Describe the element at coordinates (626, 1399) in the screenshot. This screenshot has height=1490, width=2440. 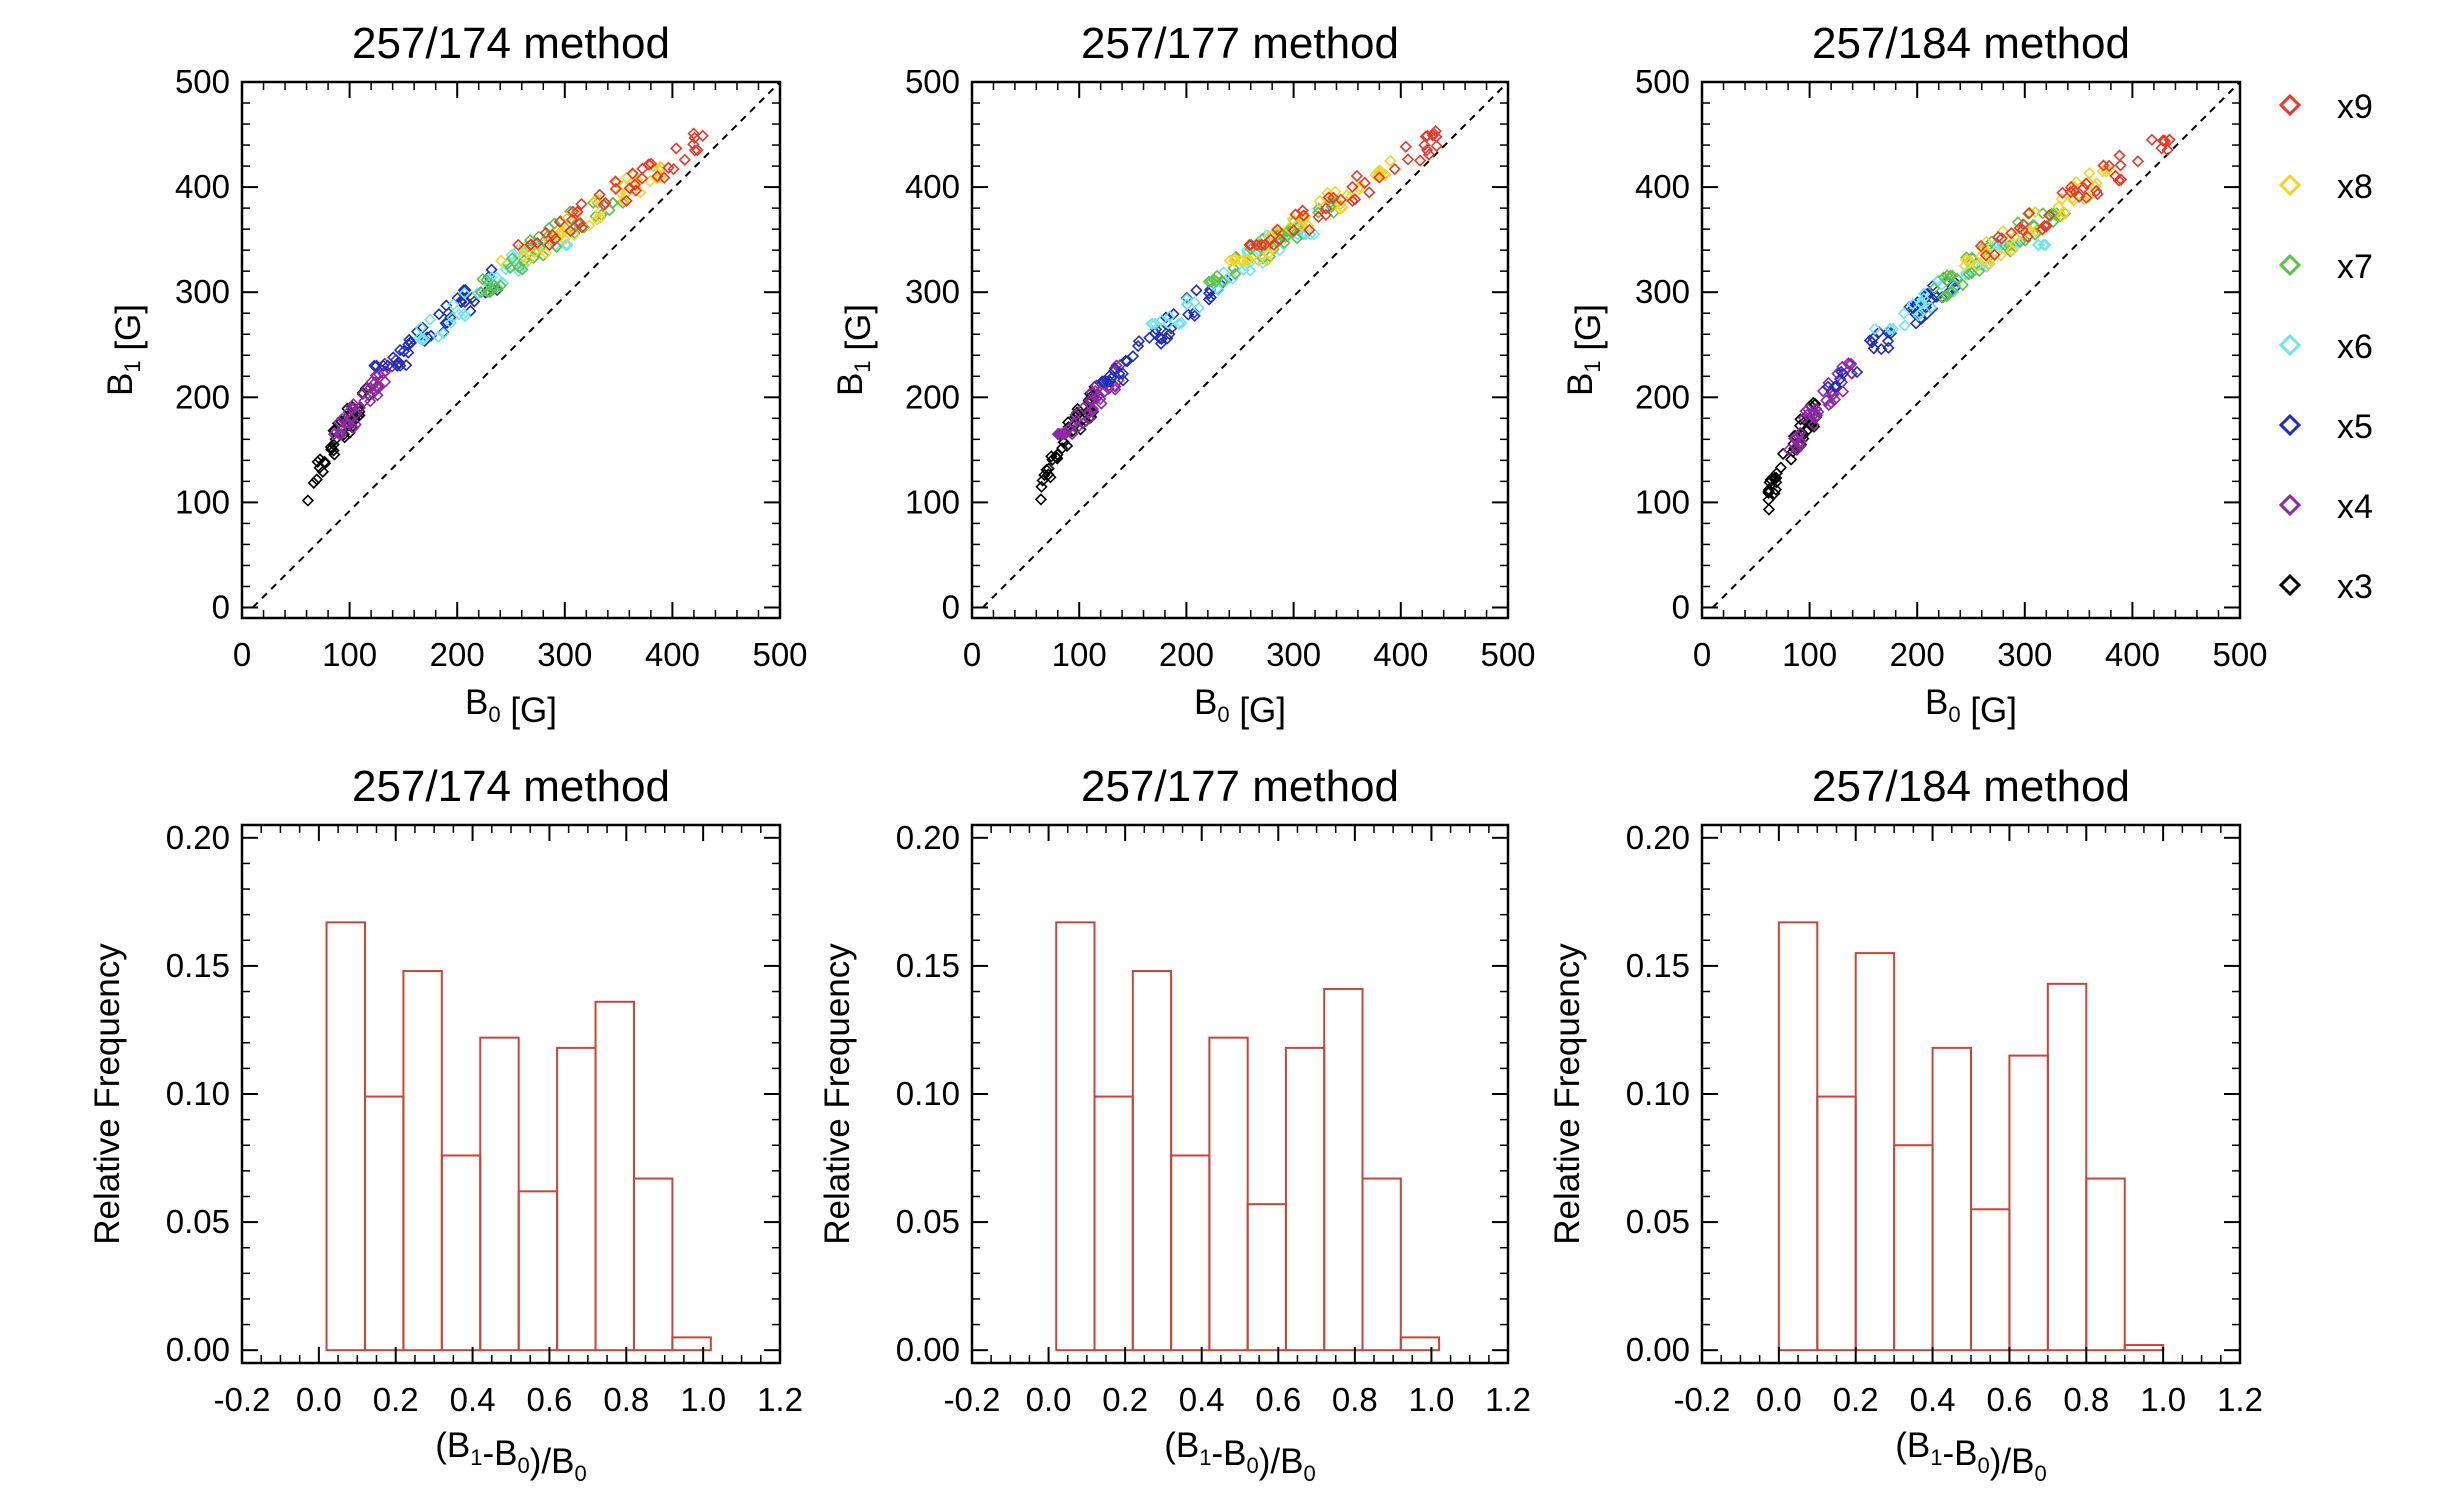
I see `x-tick-label: 0.8` at that location.